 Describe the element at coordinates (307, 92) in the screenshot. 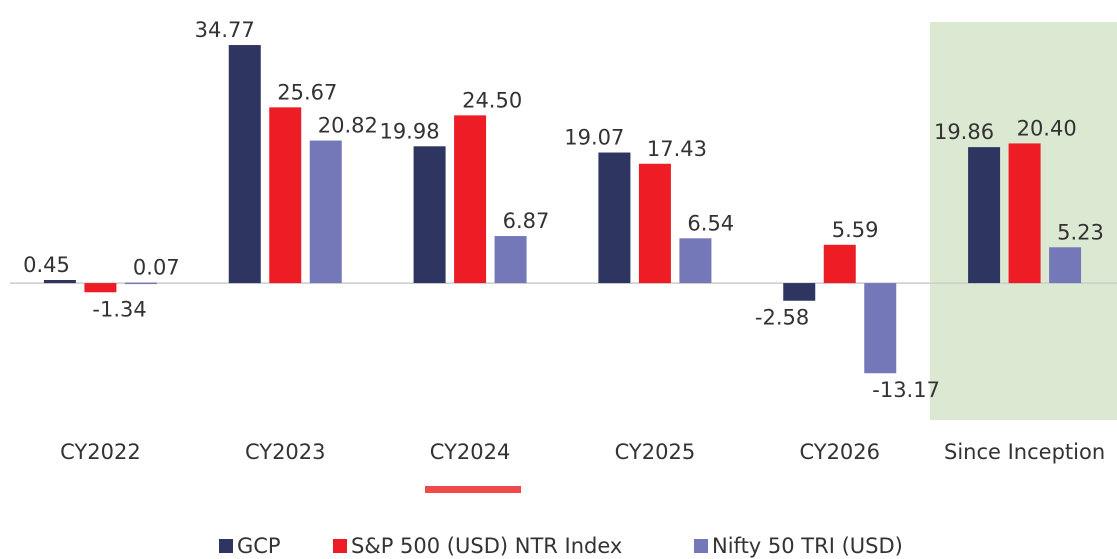

I see `data-label: 25.67` at that location.